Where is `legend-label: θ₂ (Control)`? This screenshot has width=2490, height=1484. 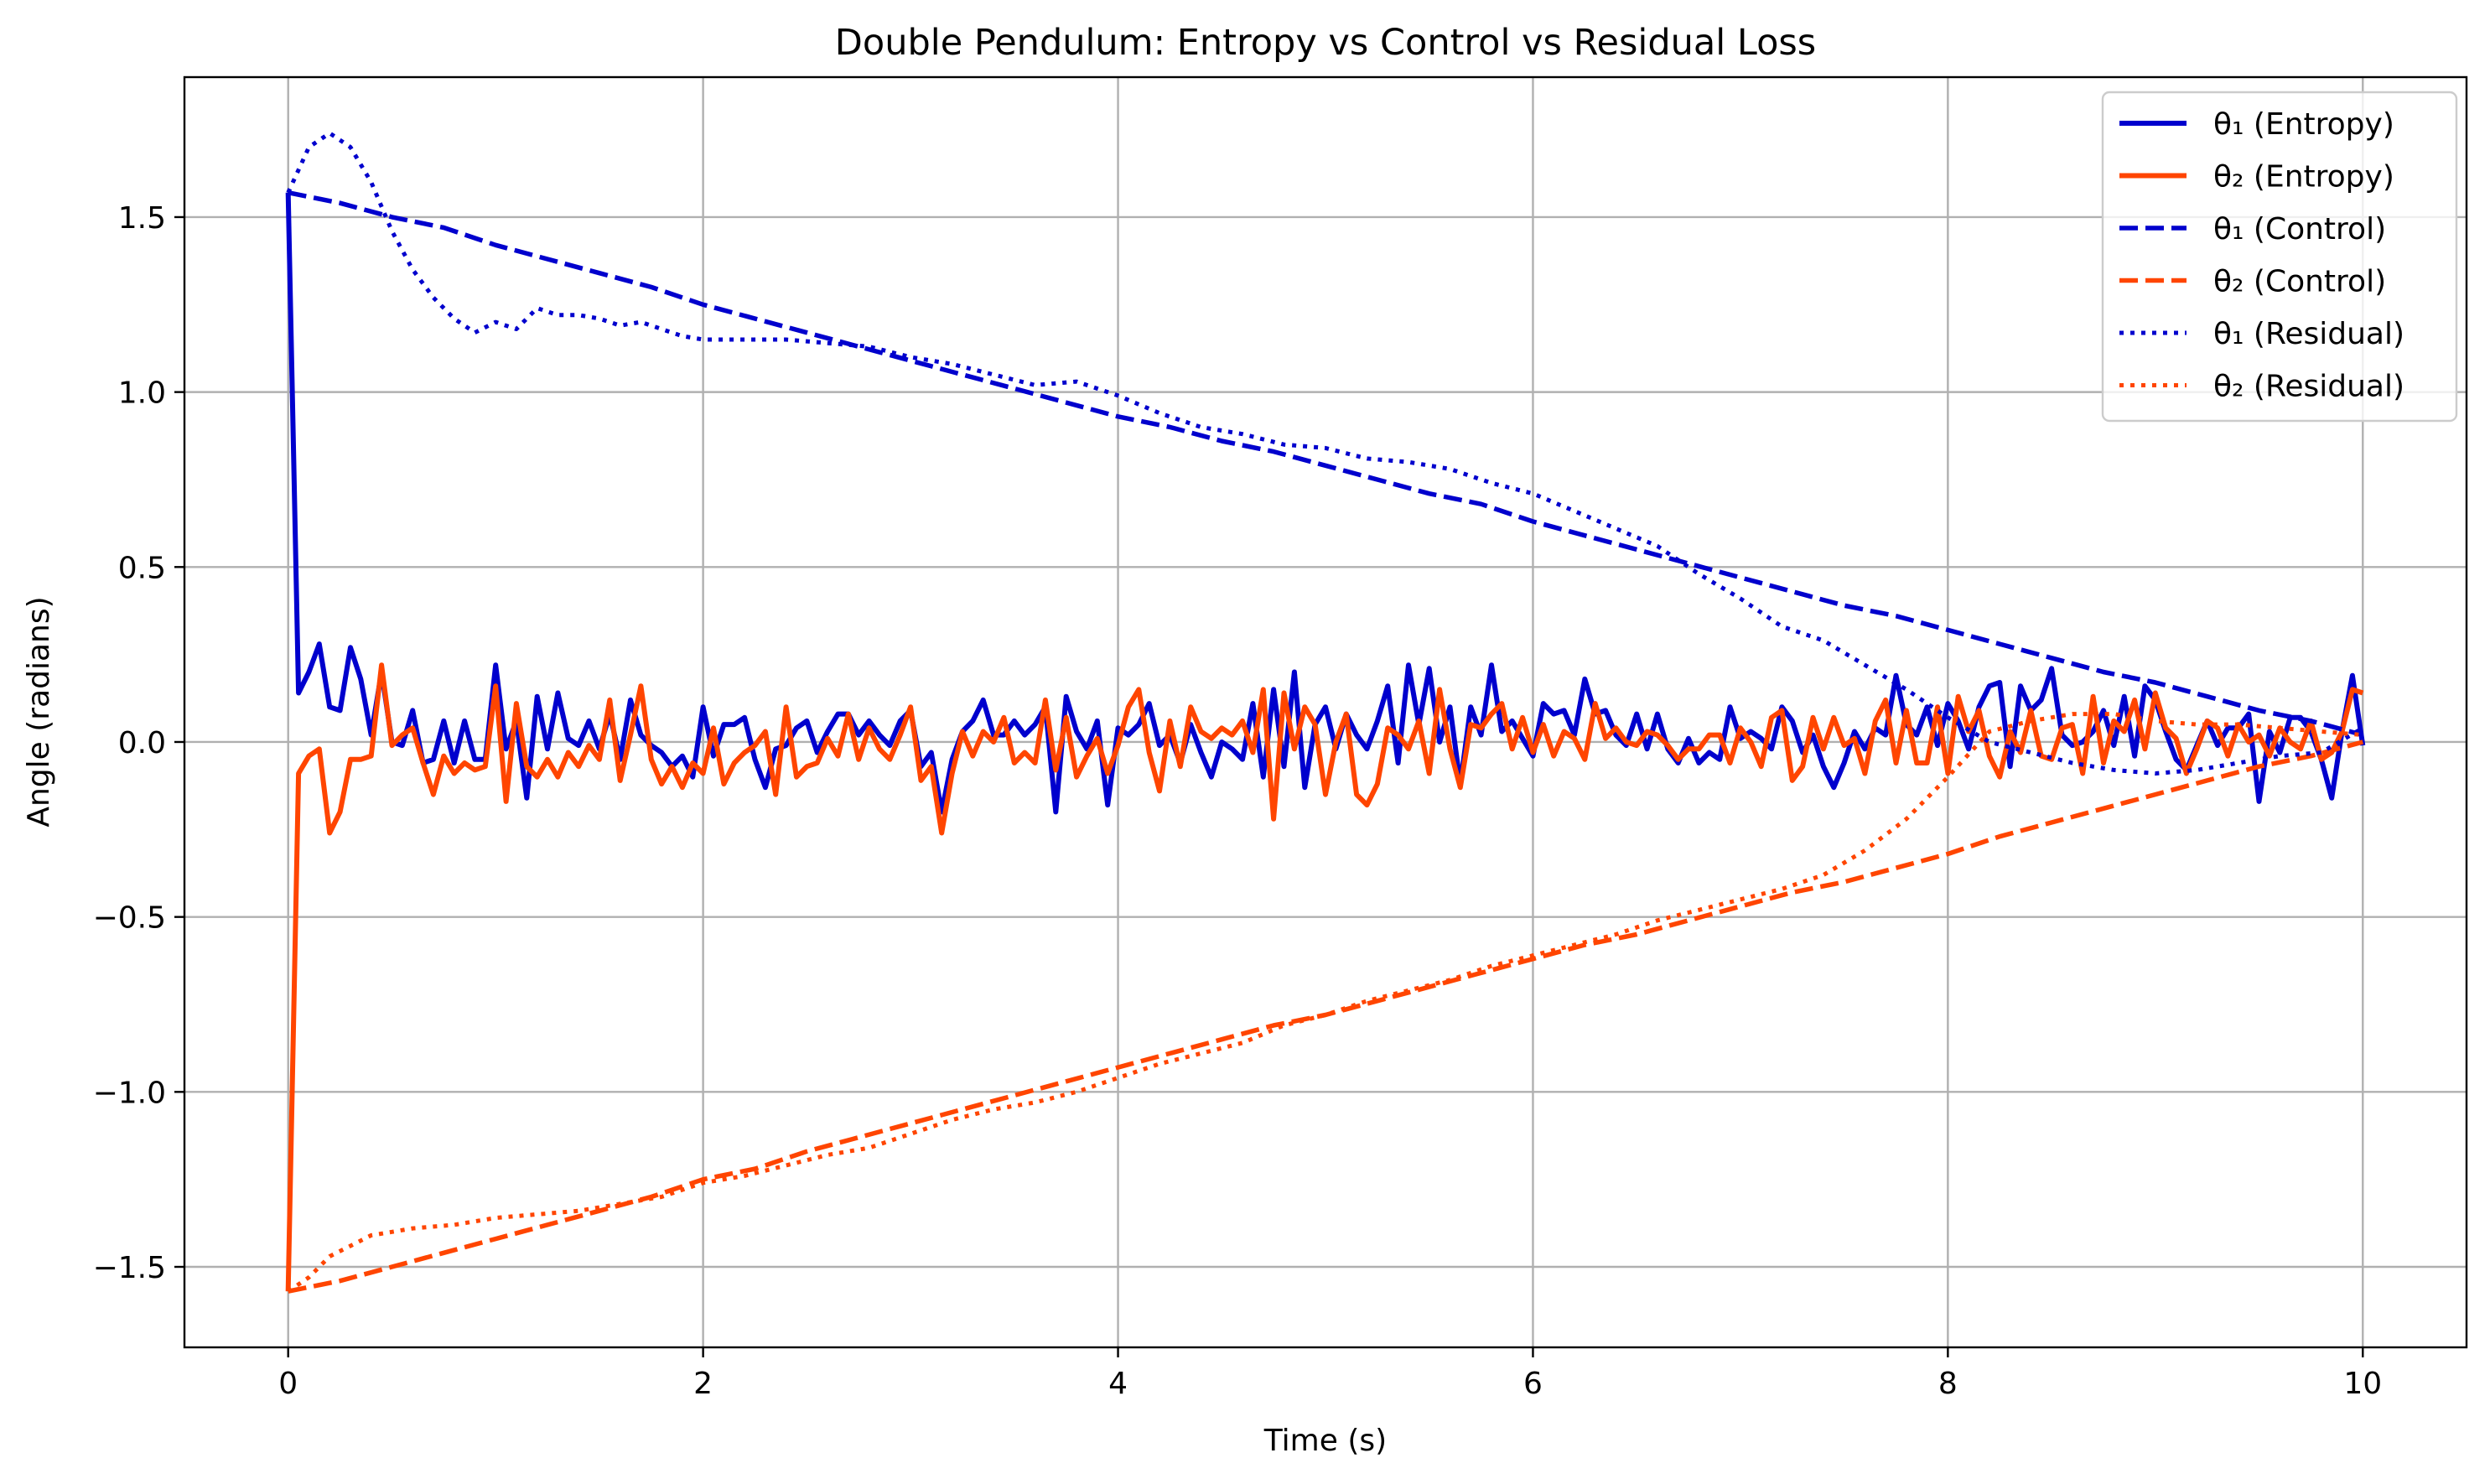 legend-label: θ₂ (Control) is located at coordinates (2299, 282).